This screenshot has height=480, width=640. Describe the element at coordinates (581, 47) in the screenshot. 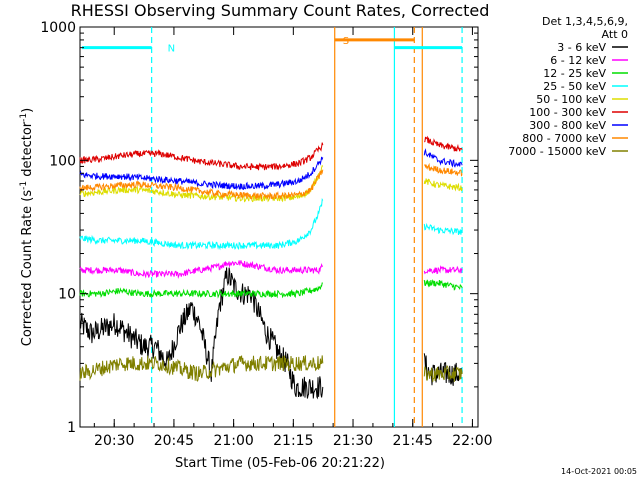

I see `legend-label-0: 3 - 6 keV` at that location.